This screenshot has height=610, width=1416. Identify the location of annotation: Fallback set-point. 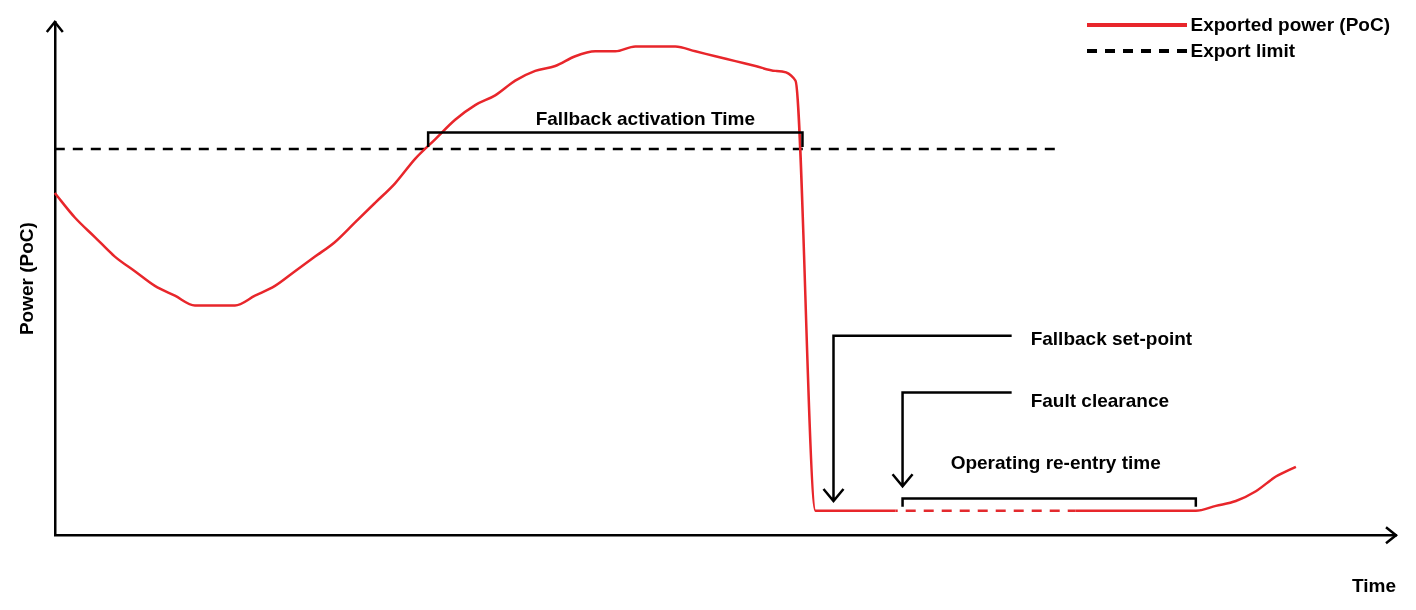
(1111, 338).